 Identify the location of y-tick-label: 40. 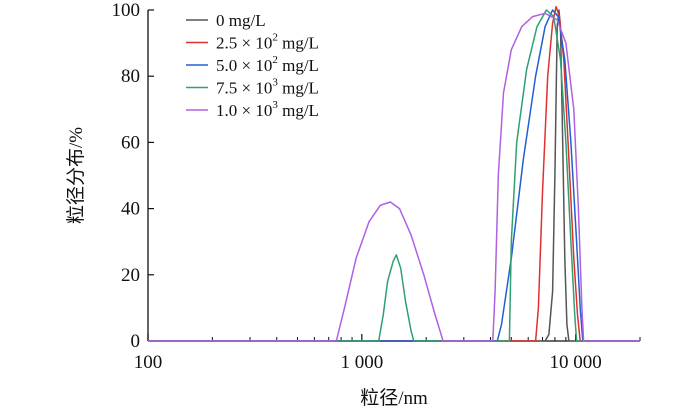
(130, 209).